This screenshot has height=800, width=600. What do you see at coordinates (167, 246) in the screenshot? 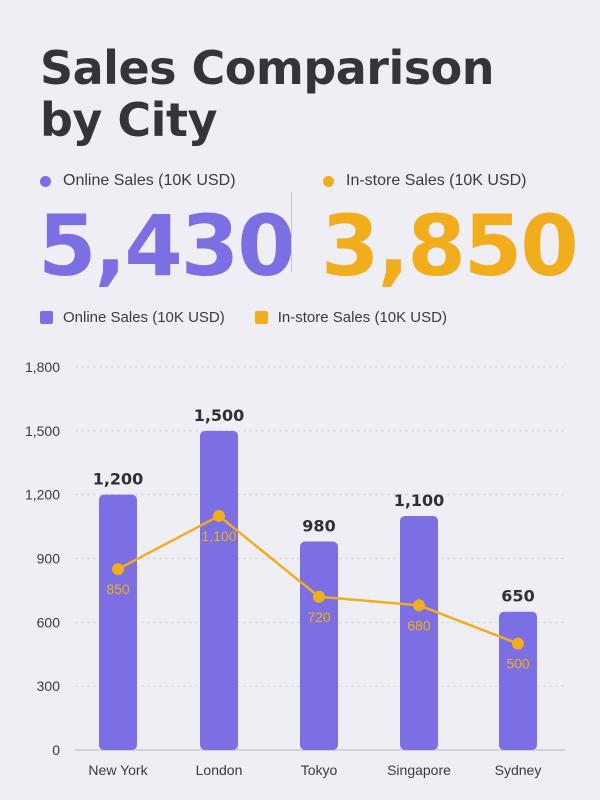
I see `kpi-online-value: 5,430` at bounding box center [167, 246].